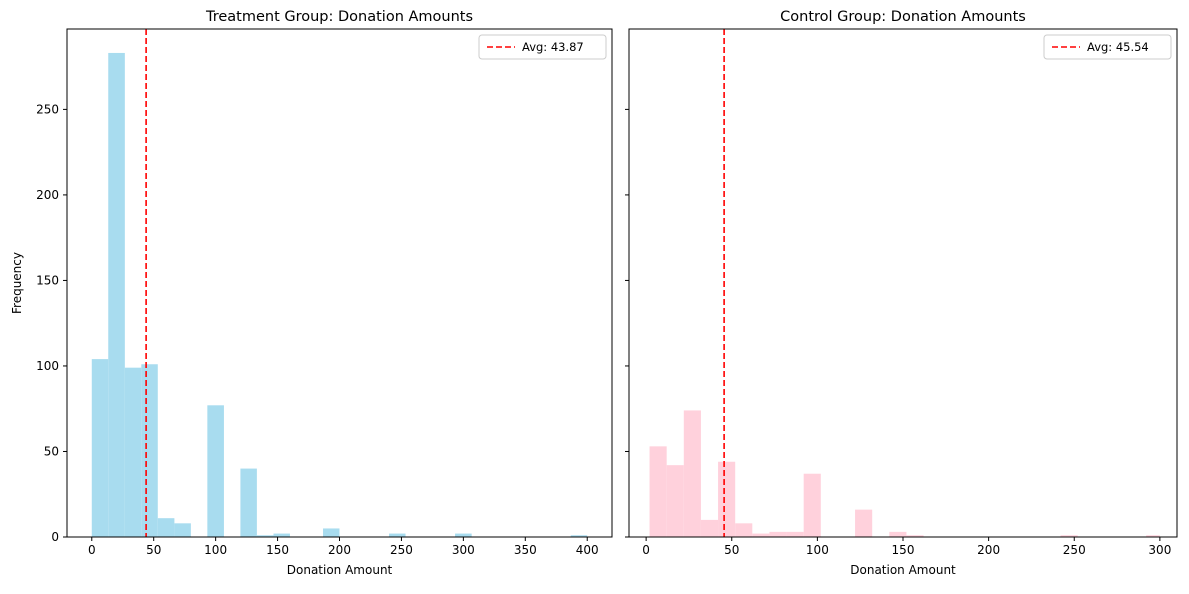 The width and height of the screenshot is (1189, 594). I want to click on treatment-ytick-label-1: 50, so click(51, 451).